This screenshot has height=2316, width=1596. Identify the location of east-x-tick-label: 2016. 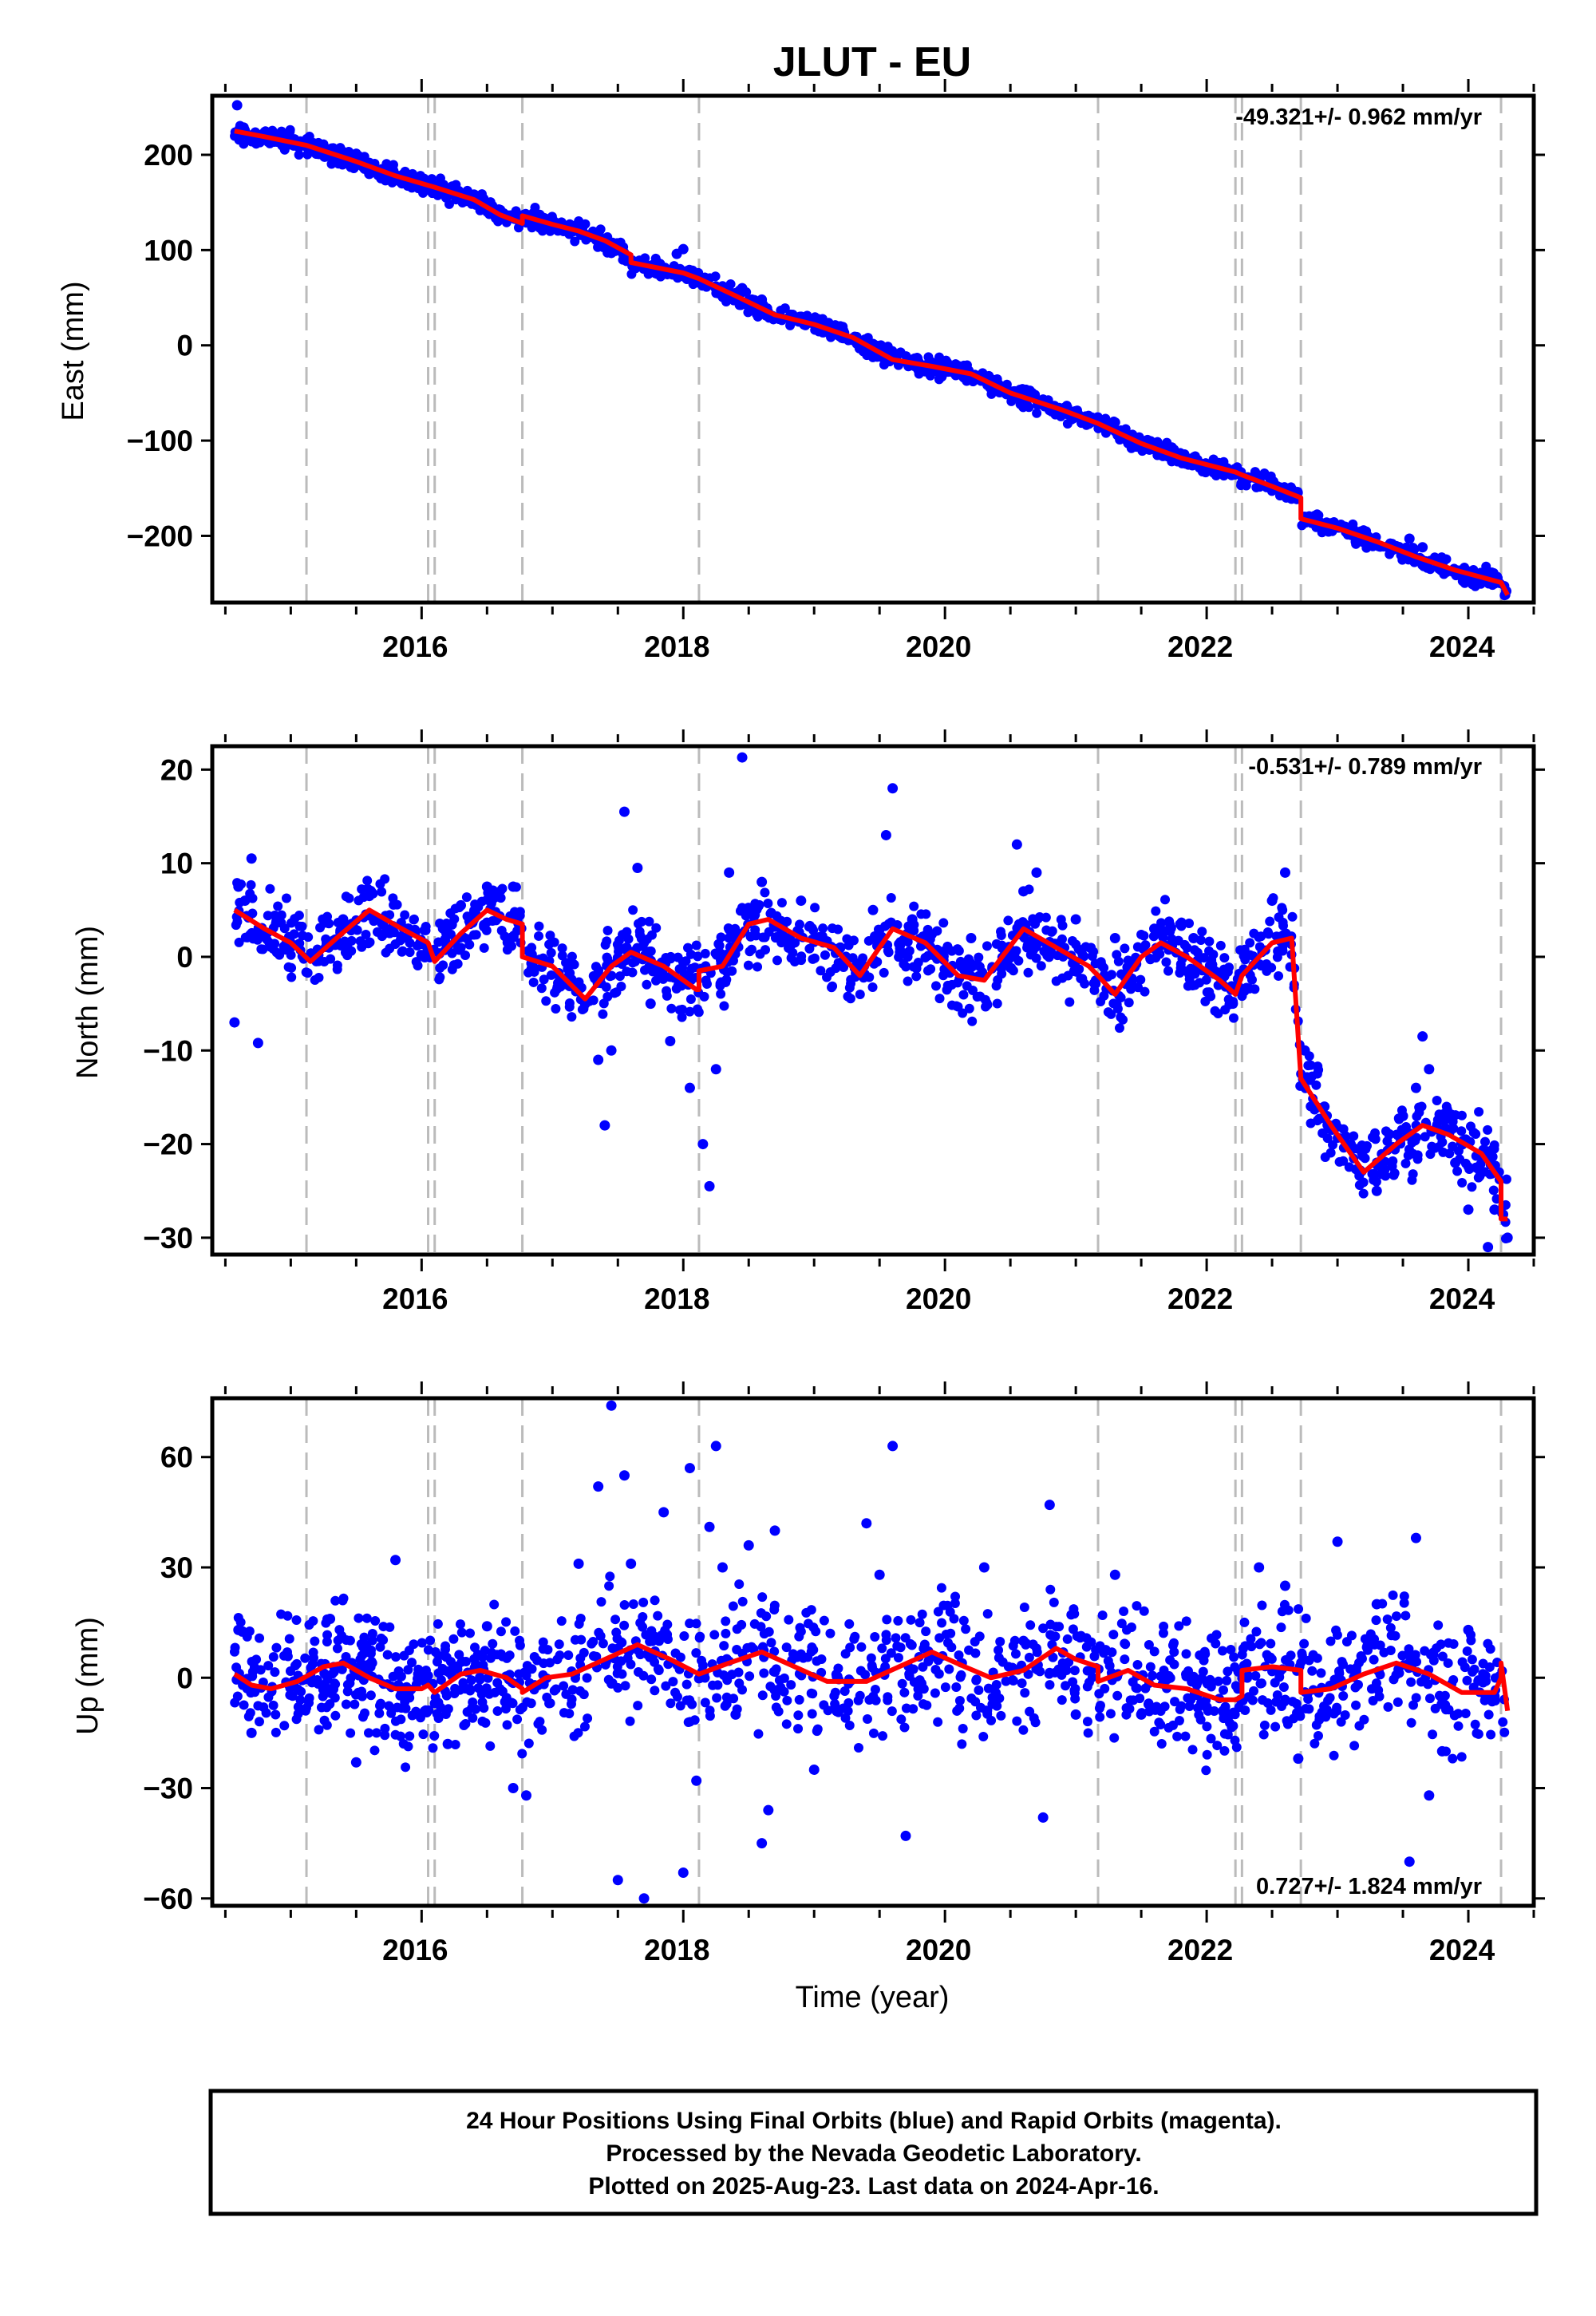
(415, 646).